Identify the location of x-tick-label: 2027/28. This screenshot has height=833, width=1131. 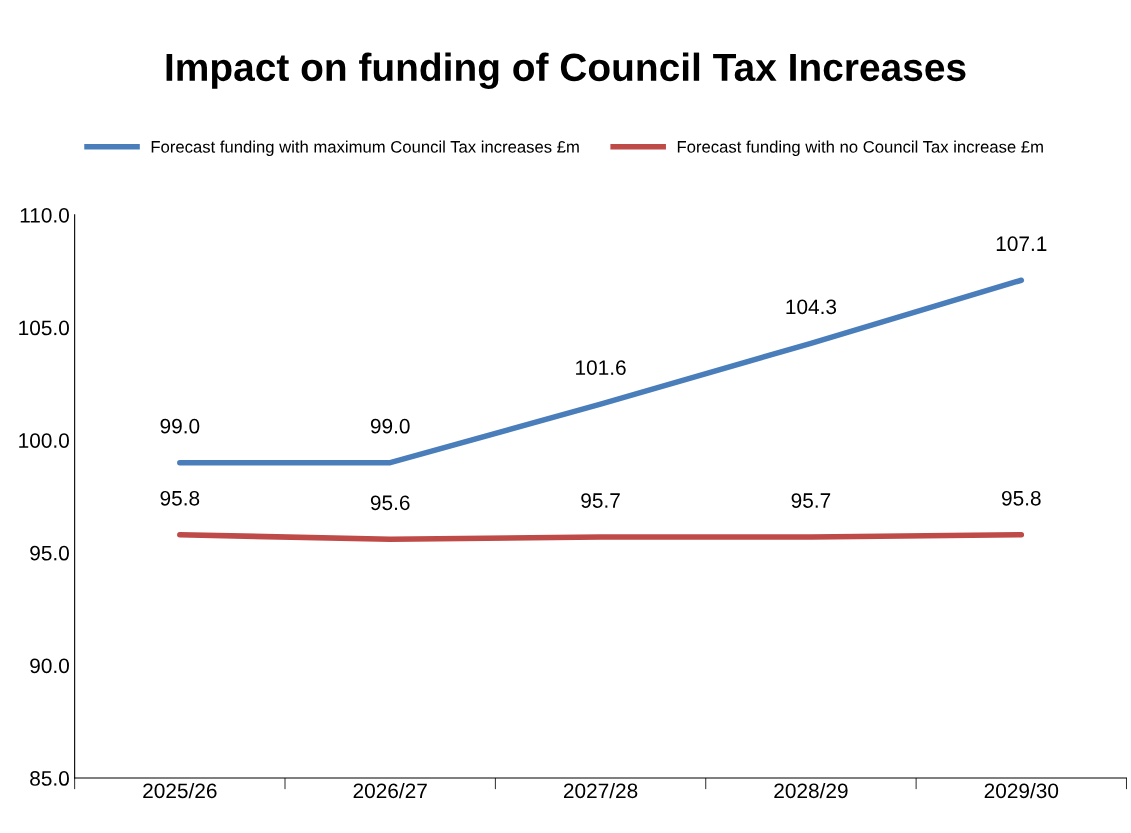
(600, 790).